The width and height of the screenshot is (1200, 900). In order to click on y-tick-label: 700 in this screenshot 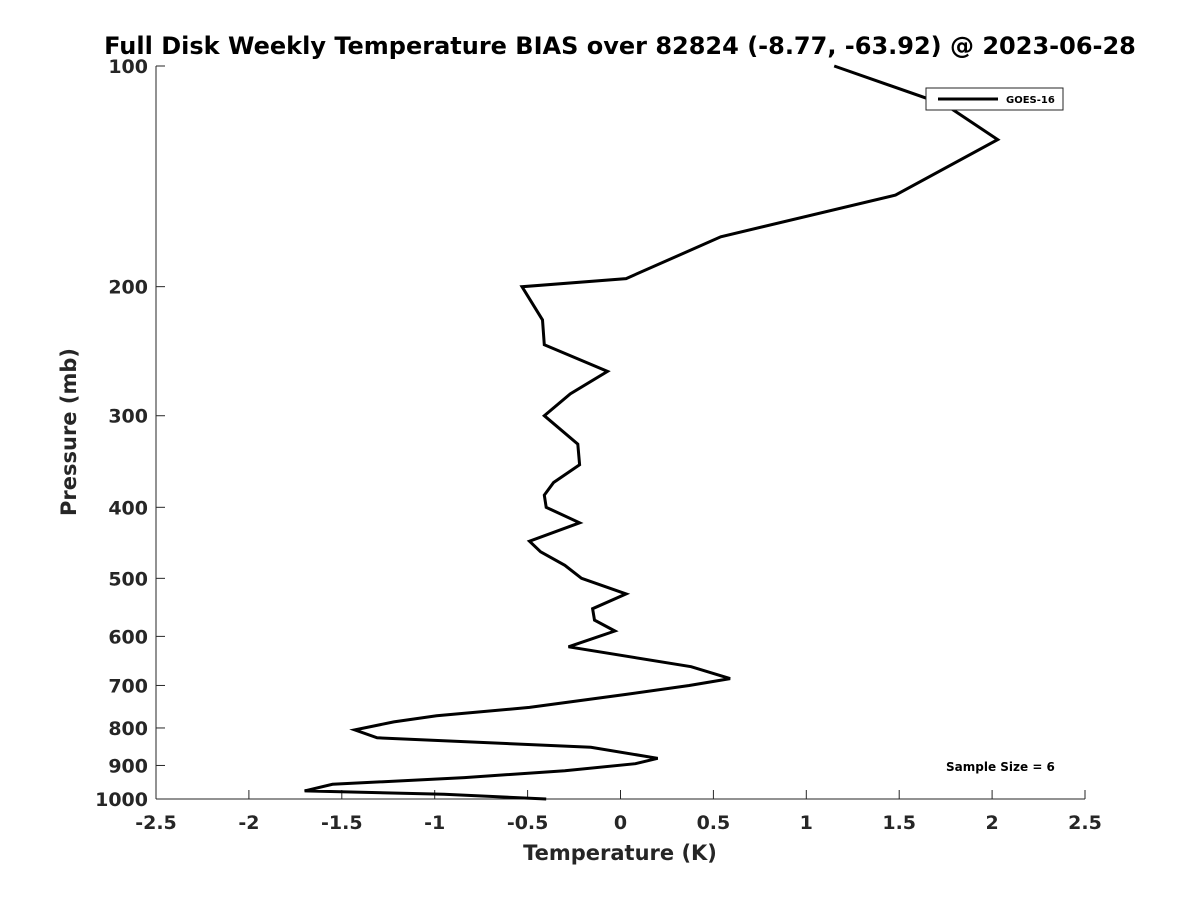, I will do `click(128, 686)`.